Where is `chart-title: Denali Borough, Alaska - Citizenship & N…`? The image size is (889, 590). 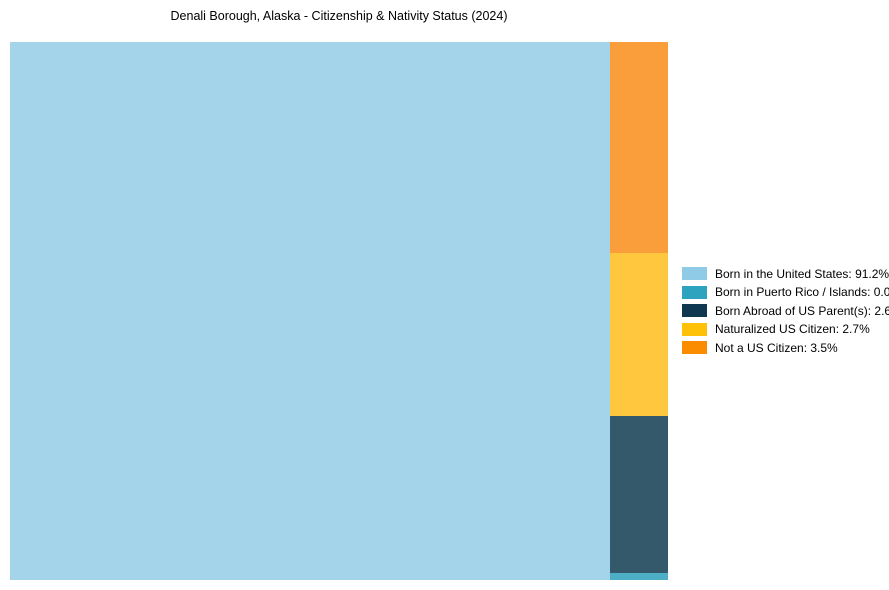 chart-title: Denali Borough, Alaska - Citizenship & N… is located at coordinates (339, 16).